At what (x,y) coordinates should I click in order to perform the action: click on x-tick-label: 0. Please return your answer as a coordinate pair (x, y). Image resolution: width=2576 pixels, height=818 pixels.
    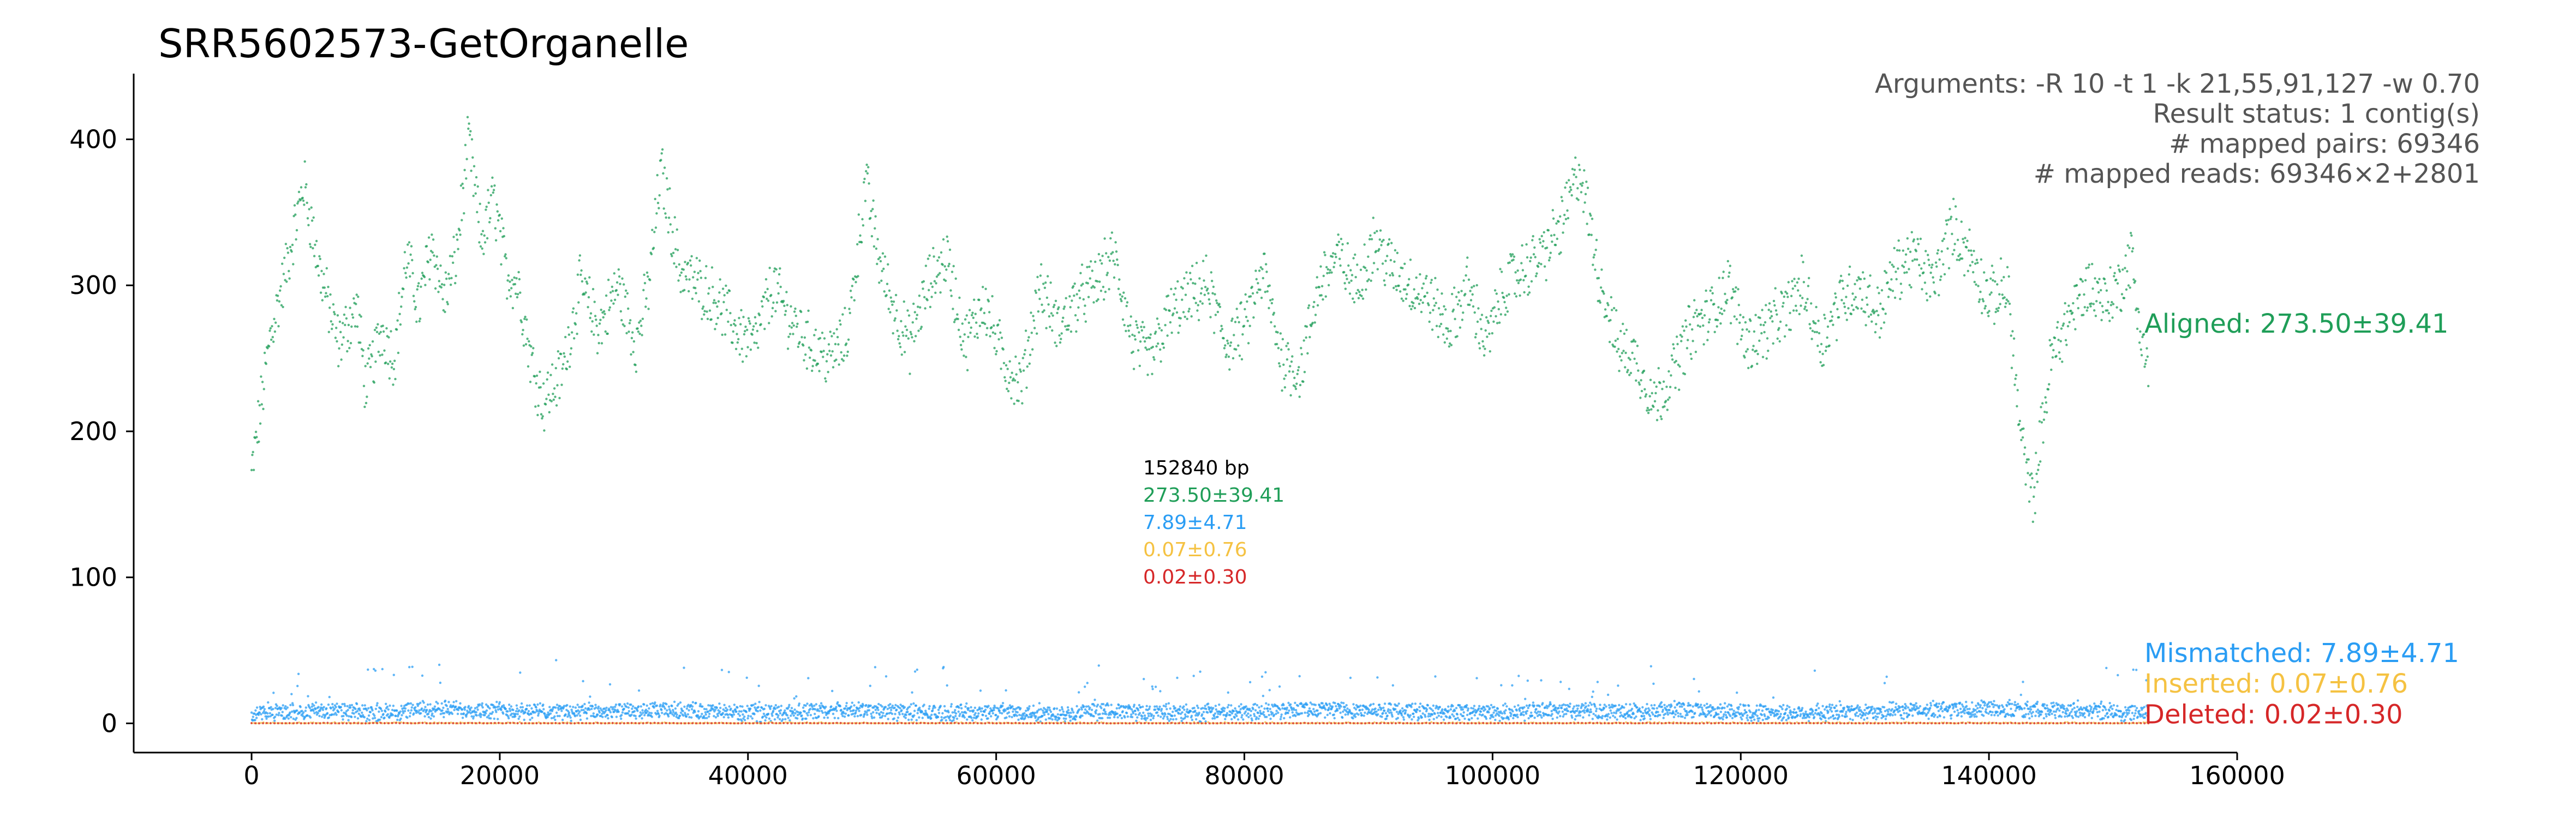
    Looking at the image, I should click on (251, 775).